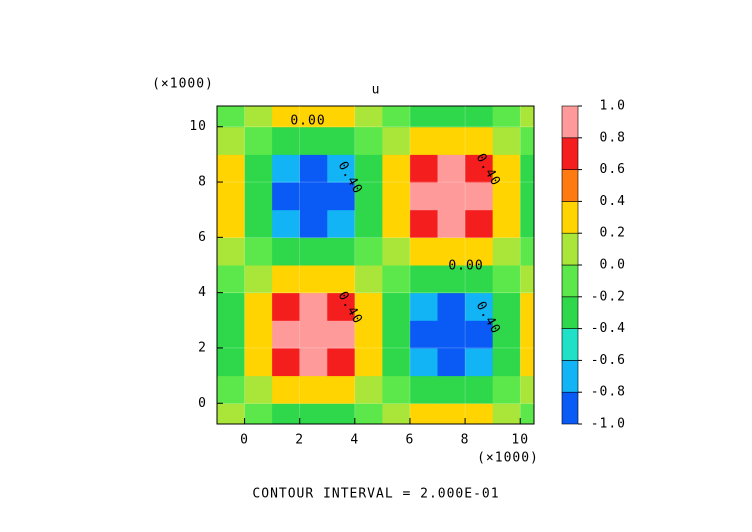  What do you see at coordinates (608, 296) in the screenshot?
I see `colorbar-label: -0.2` at bounding box center [608, 296].